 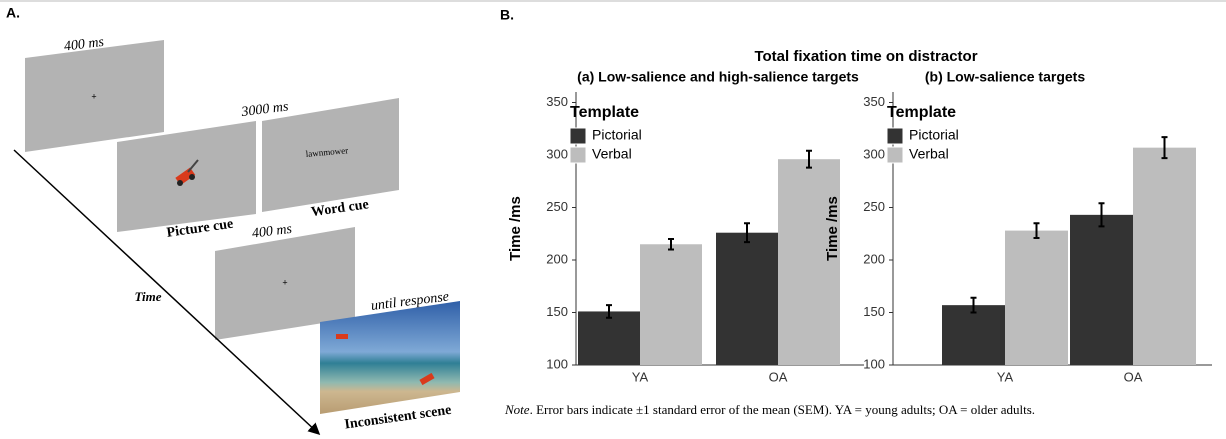 What do you see at coordinates (1005, 77) in the screenshot?
I see `chart-title: (b) Low-salience targets` at bounding box center [1005, 77].